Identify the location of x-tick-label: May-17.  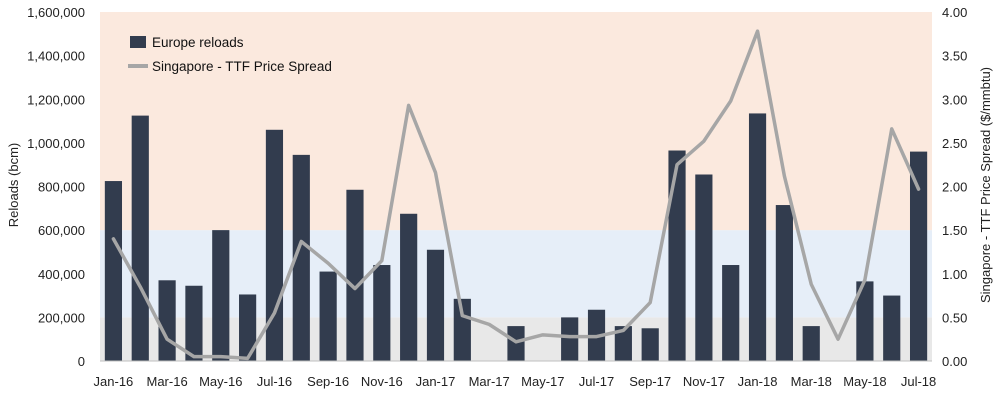
(542, 381).